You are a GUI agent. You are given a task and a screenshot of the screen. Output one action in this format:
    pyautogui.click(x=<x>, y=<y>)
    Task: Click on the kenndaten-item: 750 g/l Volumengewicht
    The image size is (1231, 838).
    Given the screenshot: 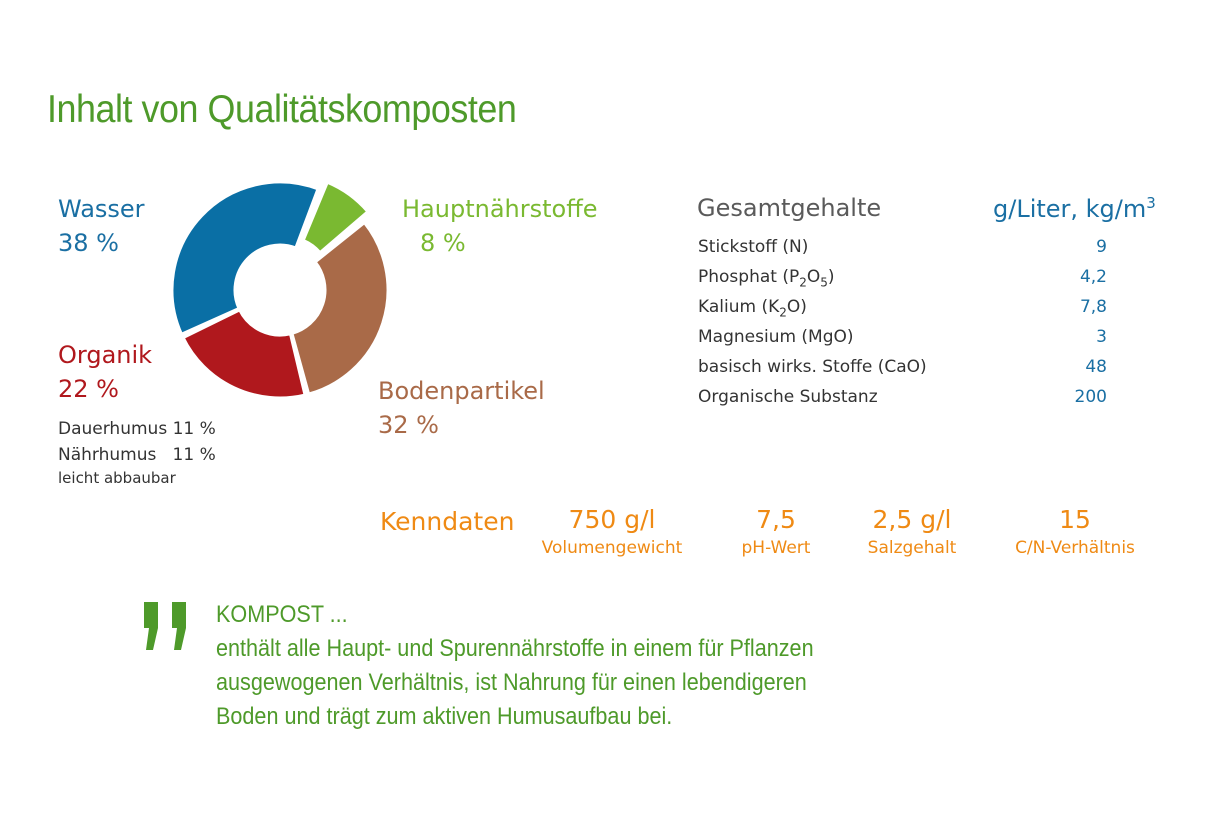 What is the action you would take?
    pyautogui.click(x=612, y=531)
    